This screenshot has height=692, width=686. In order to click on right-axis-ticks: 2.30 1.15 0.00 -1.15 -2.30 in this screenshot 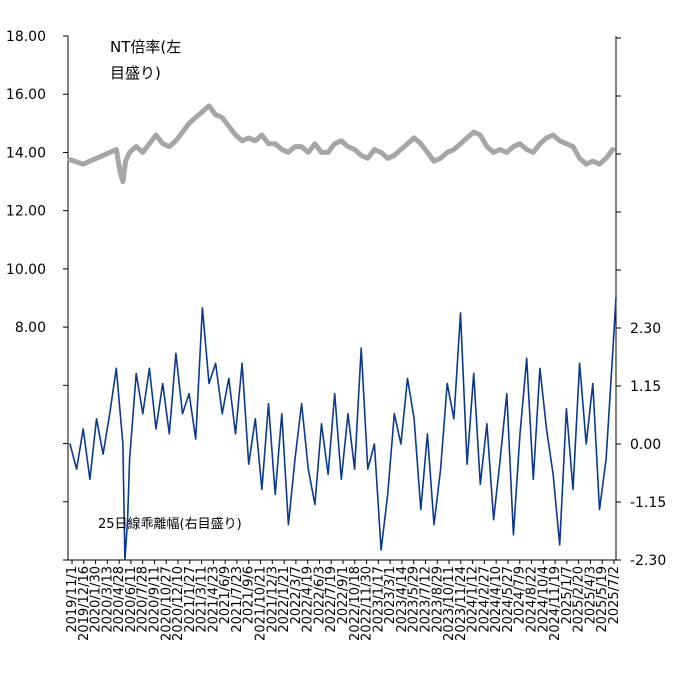, I will do `click(641, 303)`.